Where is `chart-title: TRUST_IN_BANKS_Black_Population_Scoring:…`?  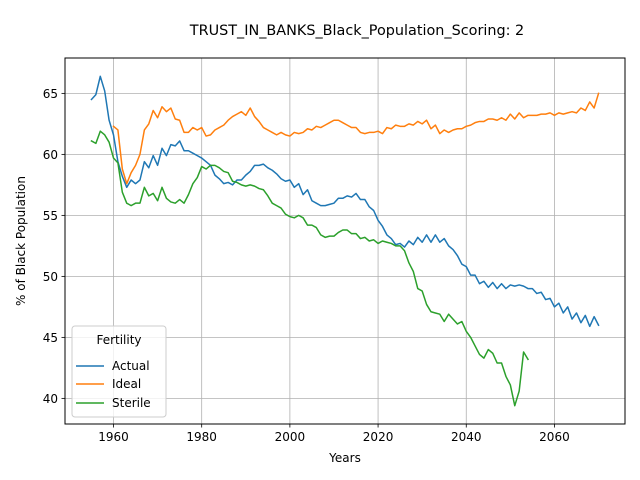
chart-title: TRUST_IN_BANKS_Black_Population_Scoring:… is located at coordinates (356, 31).